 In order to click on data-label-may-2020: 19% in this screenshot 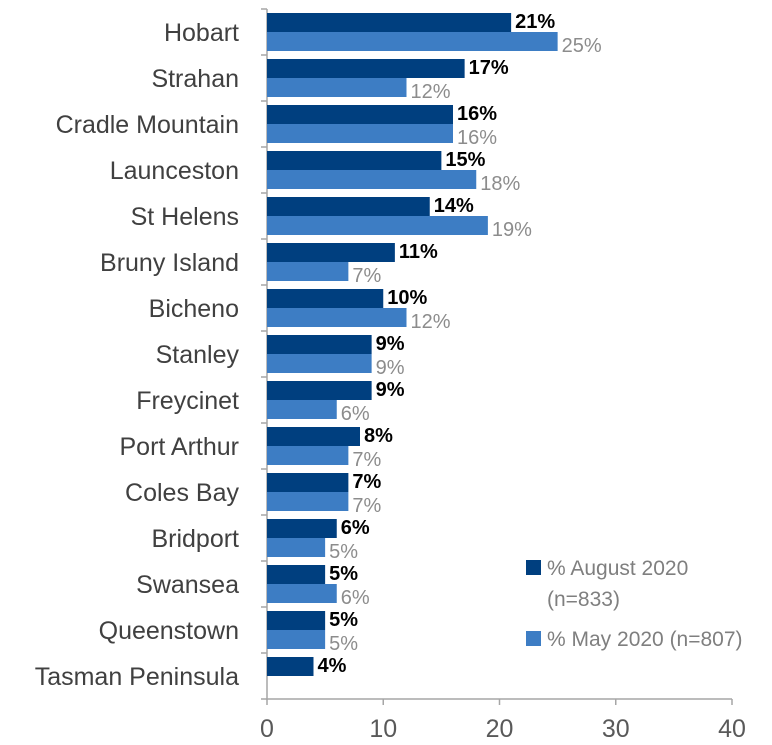, I will do `click(512, 230)`.